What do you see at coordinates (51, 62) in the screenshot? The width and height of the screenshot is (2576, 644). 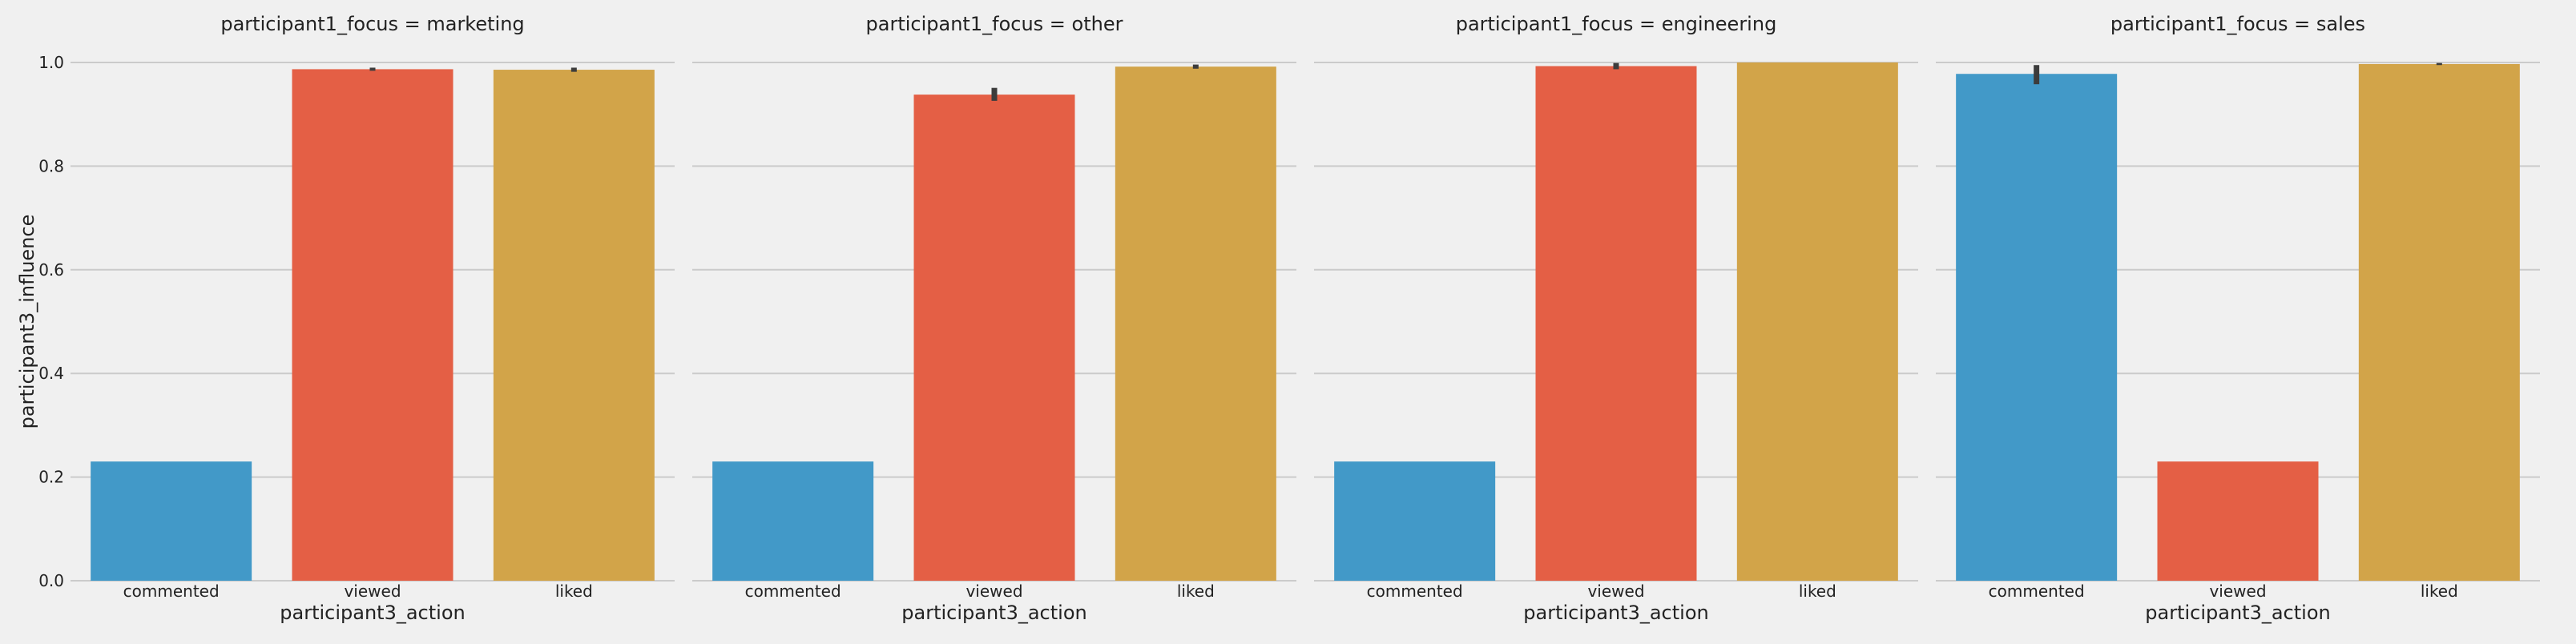 I see `y-tick-label: 1.0` at bounding box center [51, 62].